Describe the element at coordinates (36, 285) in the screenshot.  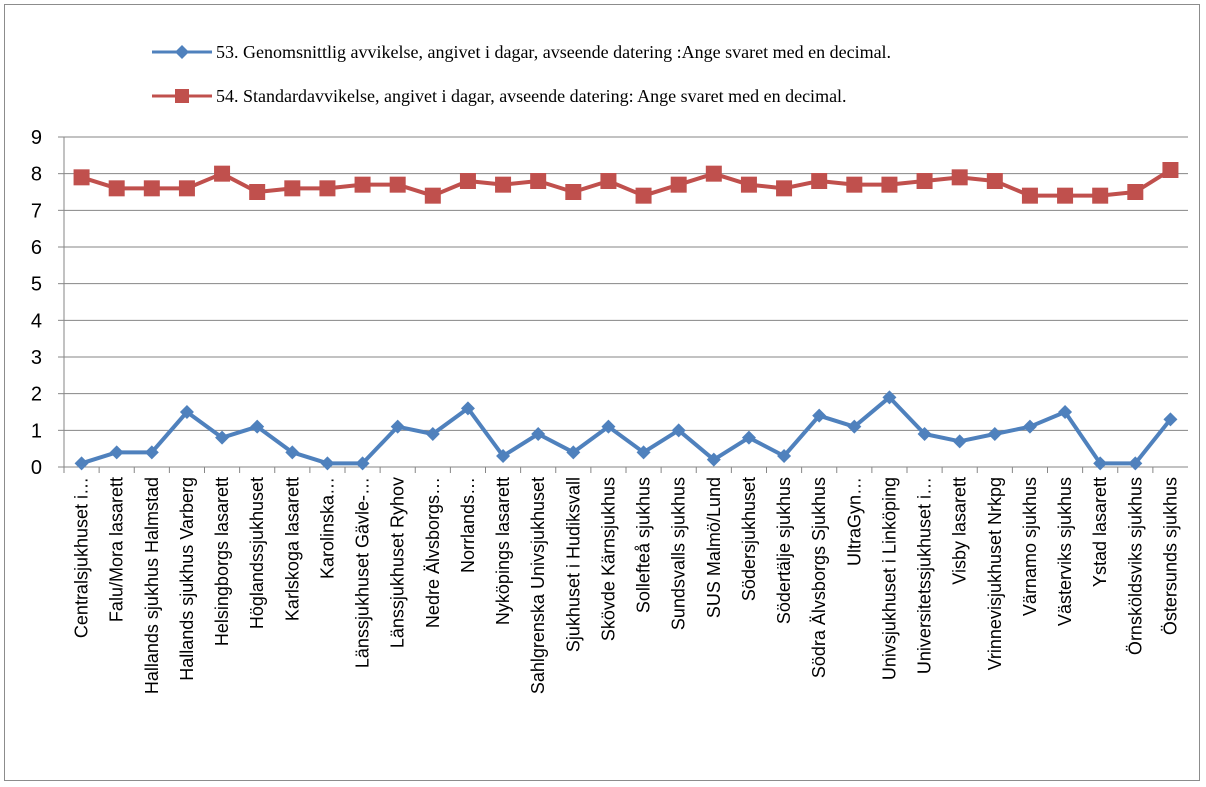
I see `y-tick-label: 5` at that location.